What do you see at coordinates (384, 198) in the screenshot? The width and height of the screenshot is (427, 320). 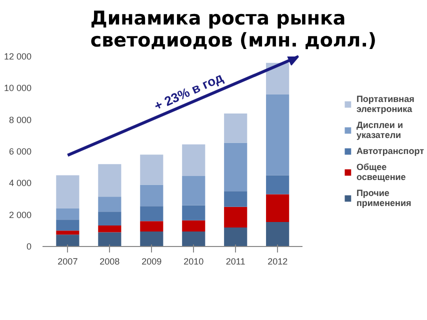 I see `legend-label: Прочие применения` at bounding box center [384, 198].